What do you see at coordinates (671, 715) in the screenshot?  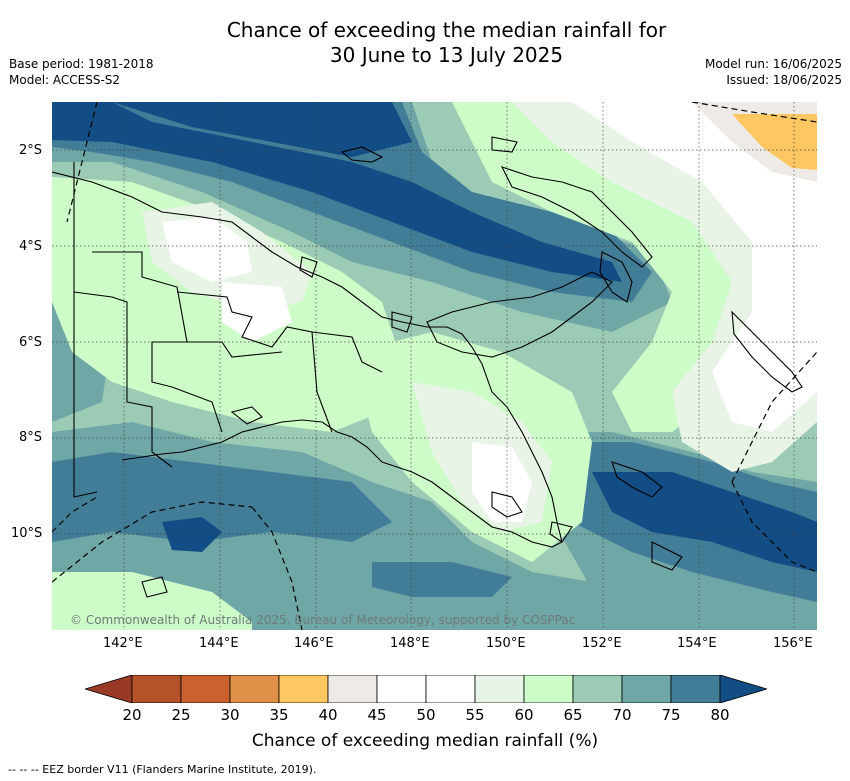 I see `colorbar-tick-label: 75` at bounding box center [671, 715].